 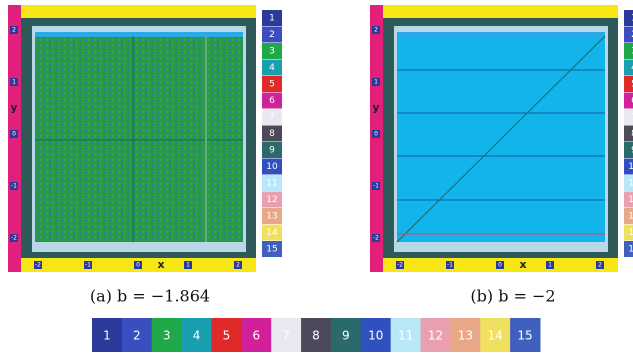 I want to click on caption: (a) b = −1.864, so click(x=150, y=296).